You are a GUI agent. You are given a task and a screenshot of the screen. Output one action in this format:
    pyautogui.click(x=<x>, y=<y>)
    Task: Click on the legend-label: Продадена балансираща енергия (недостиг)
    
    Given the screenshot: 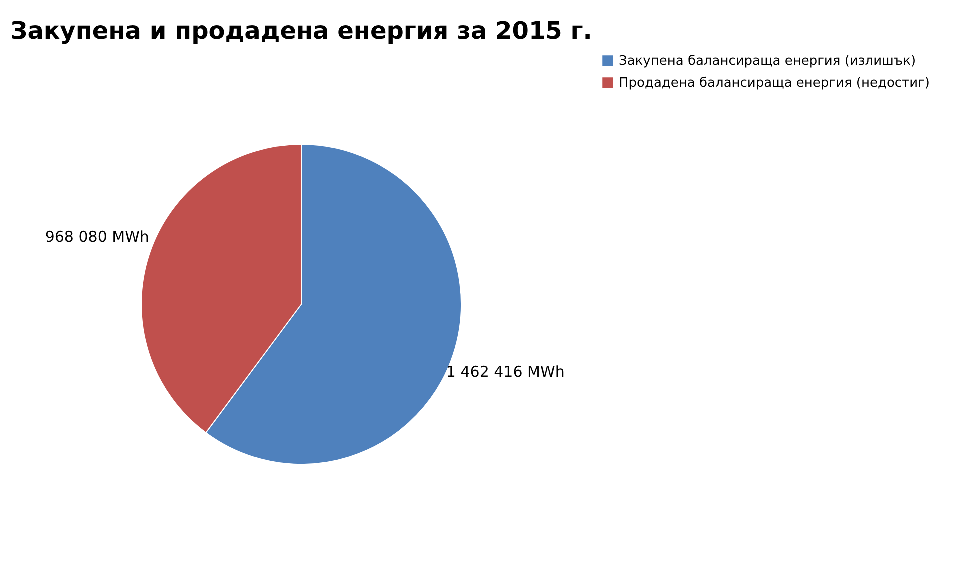 What is the action you would take?
    pyautogui.click(x=774, y=83)
    